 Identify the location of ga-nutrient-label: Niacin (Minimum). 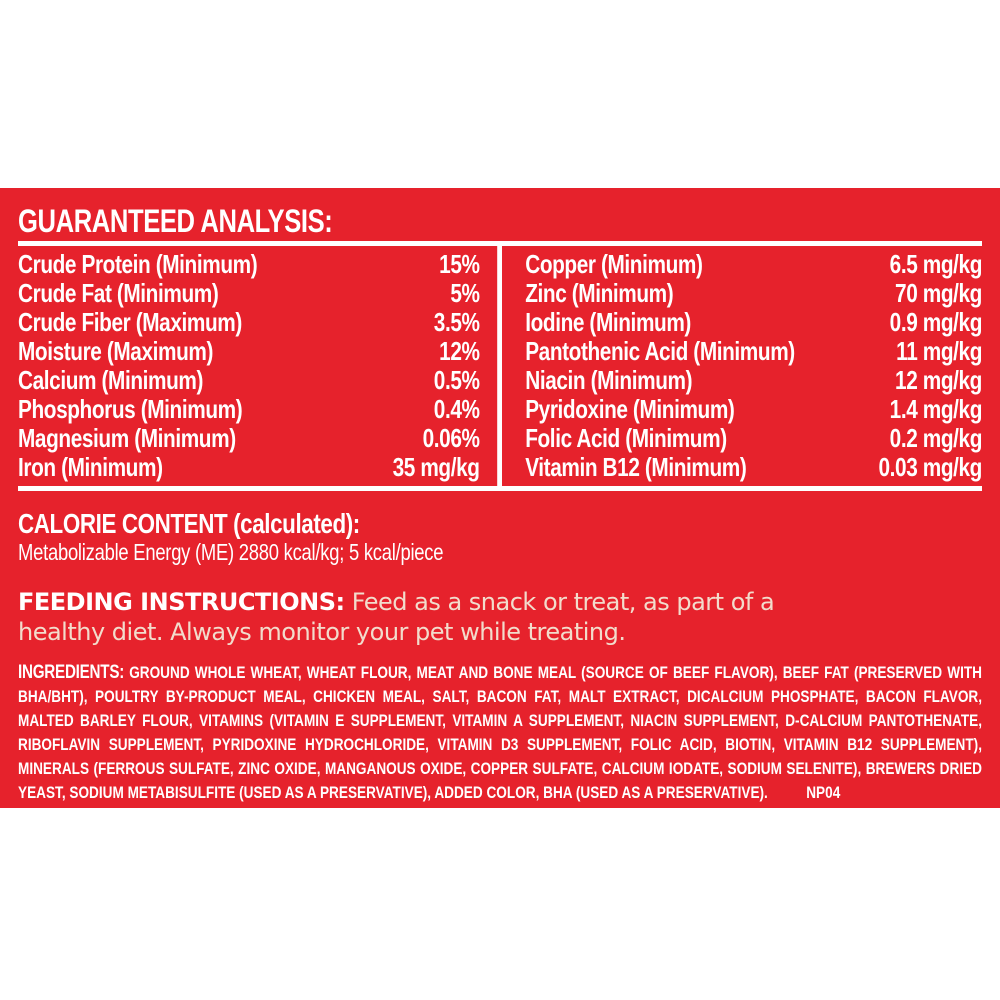
(609, 380).